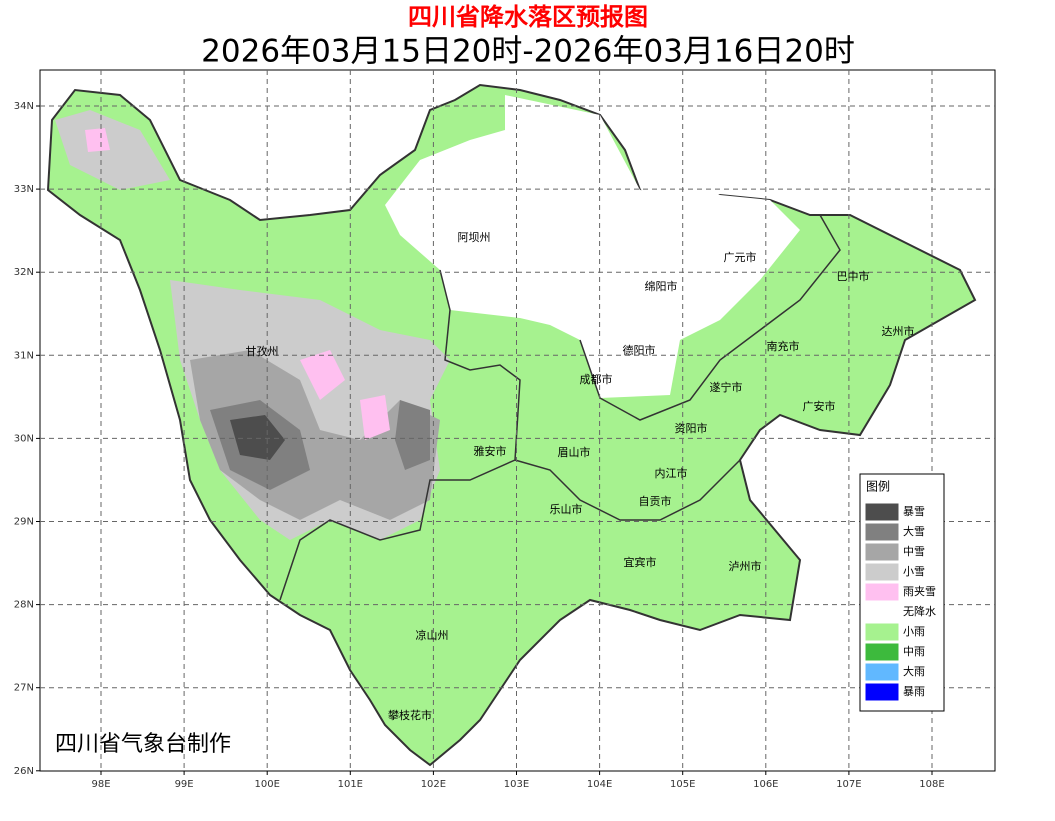 Image resolution: width=1055 pixels, height=821 pixels. What do you see at coordinates (919, 591) in the screenshot?
I see `legend-label: 雨夹雪` at bounding box center [919, 591].